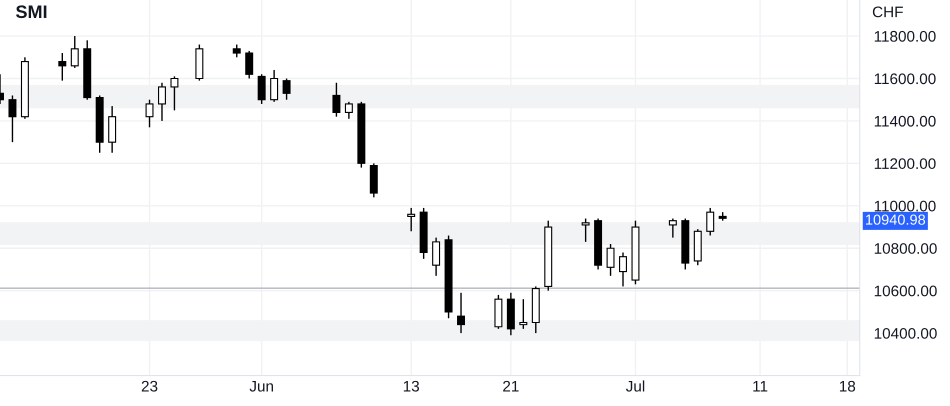 Image resolution: width=950 pixels, height=406 pixels. I want to click on y-tick-label: 10600.00, so click(905, 291).